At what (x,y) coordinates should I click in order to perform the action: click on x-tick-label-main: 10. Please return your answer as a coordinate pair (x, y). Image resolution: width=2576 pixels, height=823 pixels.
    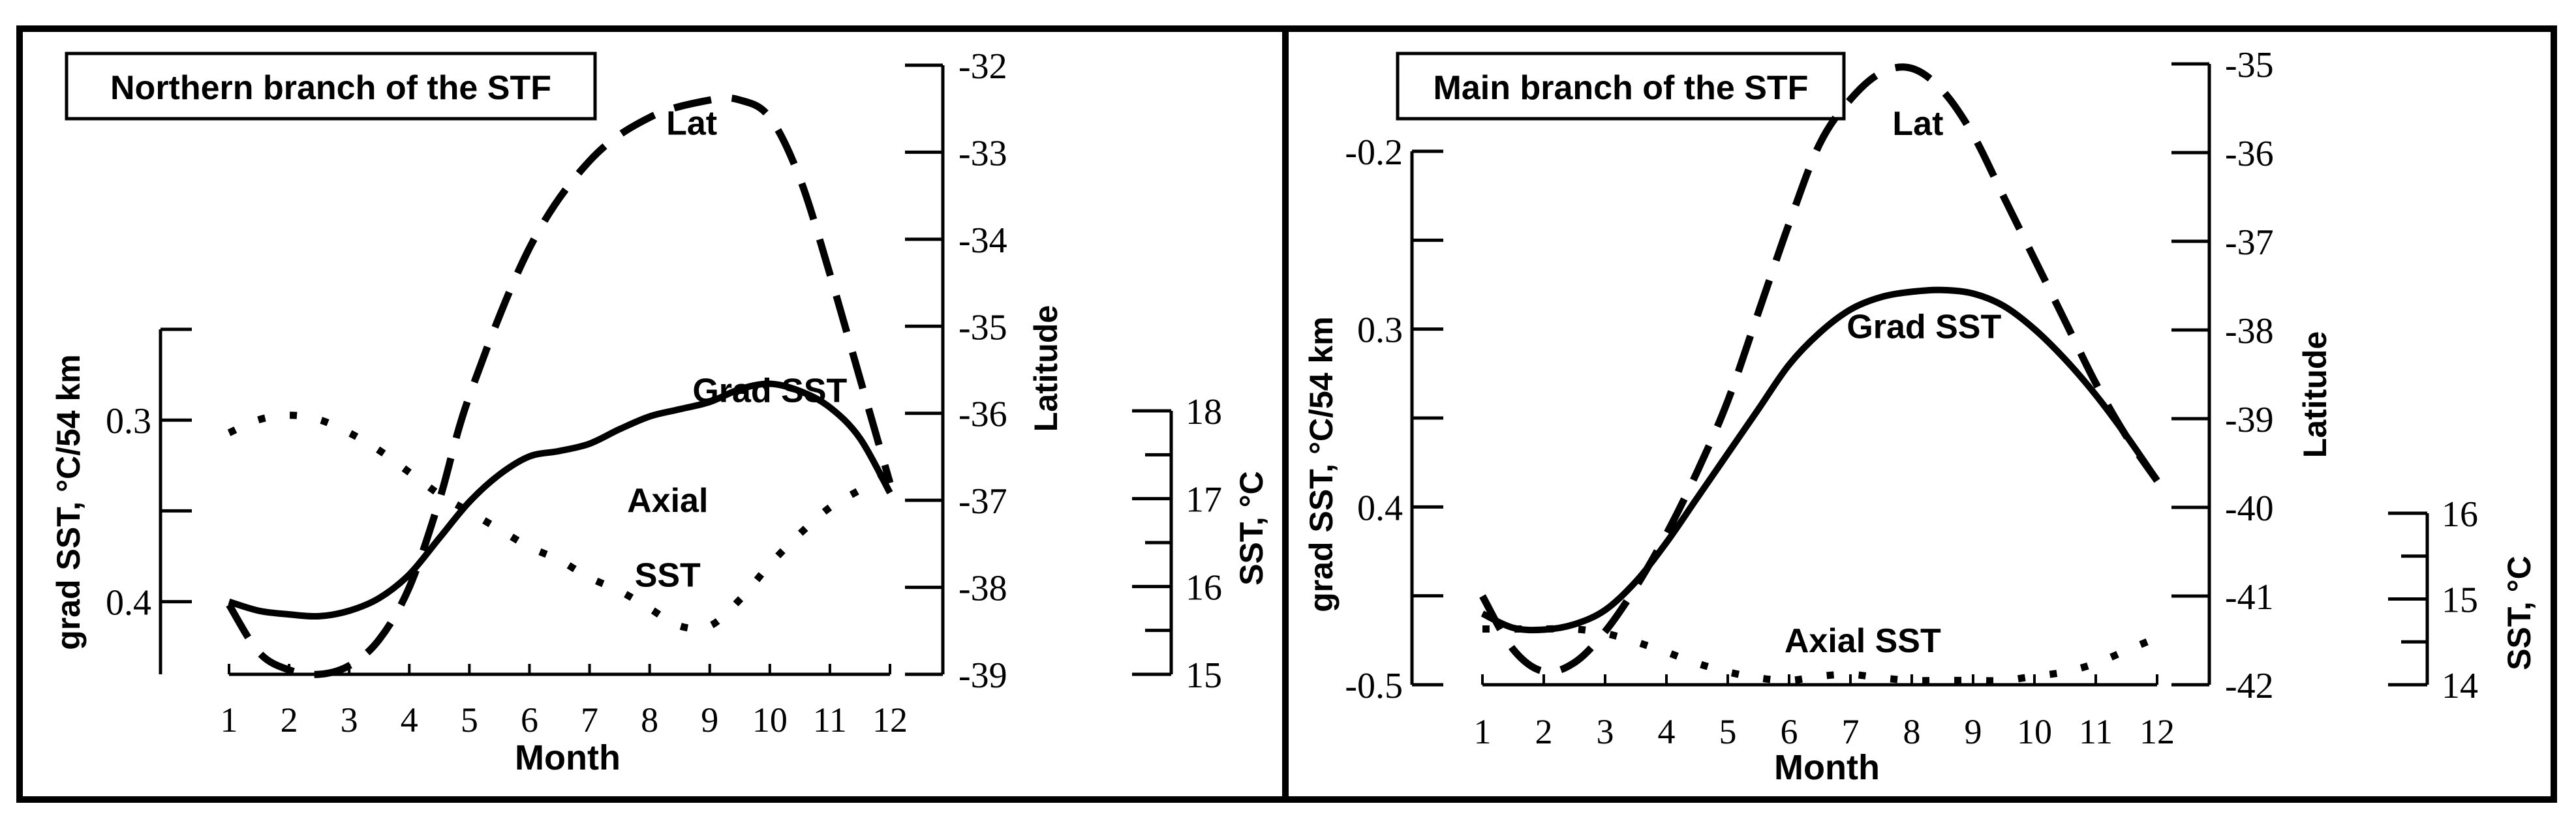
    Looking at the image, I should click on (2034, 731).